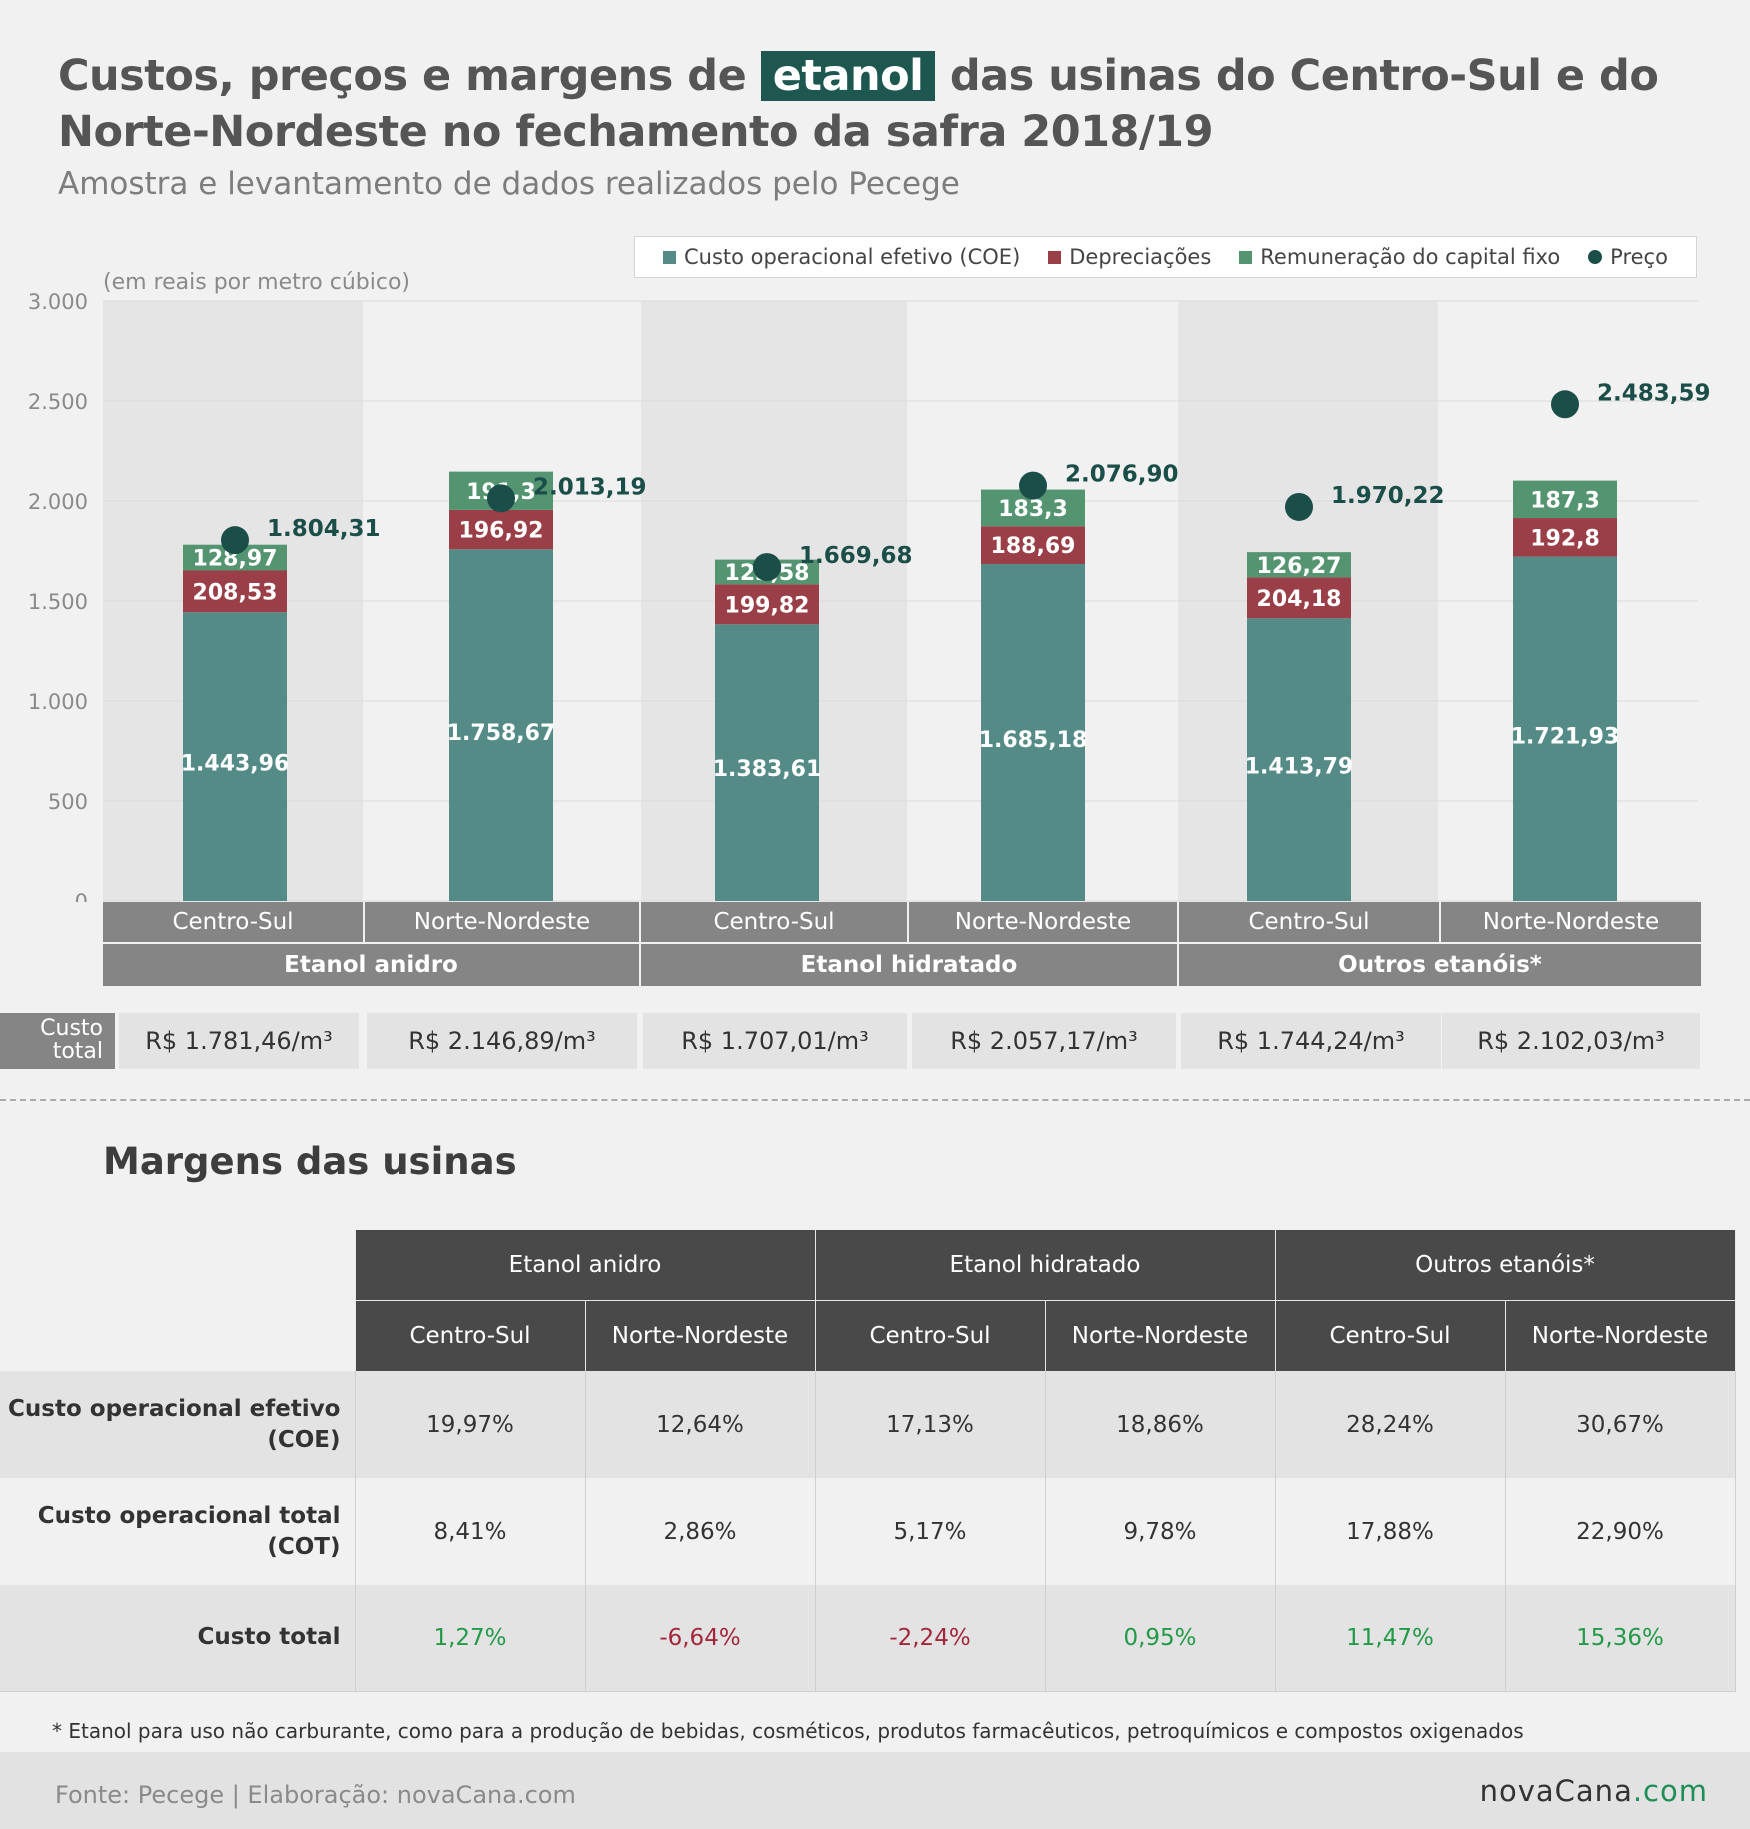 Image resolution: width=1750 pixels, height=1829 pixels. What do you see at coordinates (910, 965) in the screenshot?
I see `group-label: Etanol hidratado` at bounding box center [910, 965].